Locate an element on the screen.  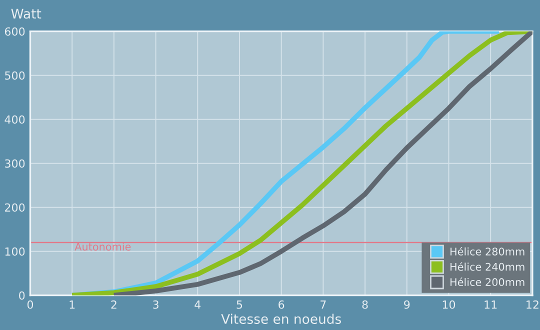
y-tick-label: 600 is located at coordinates (14, 31).